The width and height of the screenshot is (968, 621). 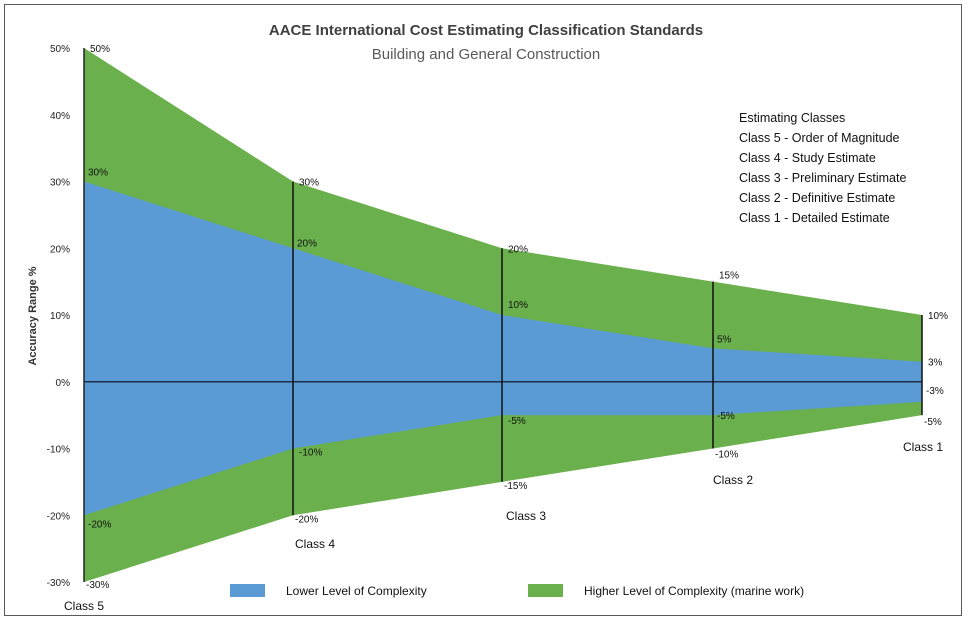 What do you see at coordinates (58, 516) in the screenshot?
I see `y-tick-label: -20%` at bounding box center [58, 516].